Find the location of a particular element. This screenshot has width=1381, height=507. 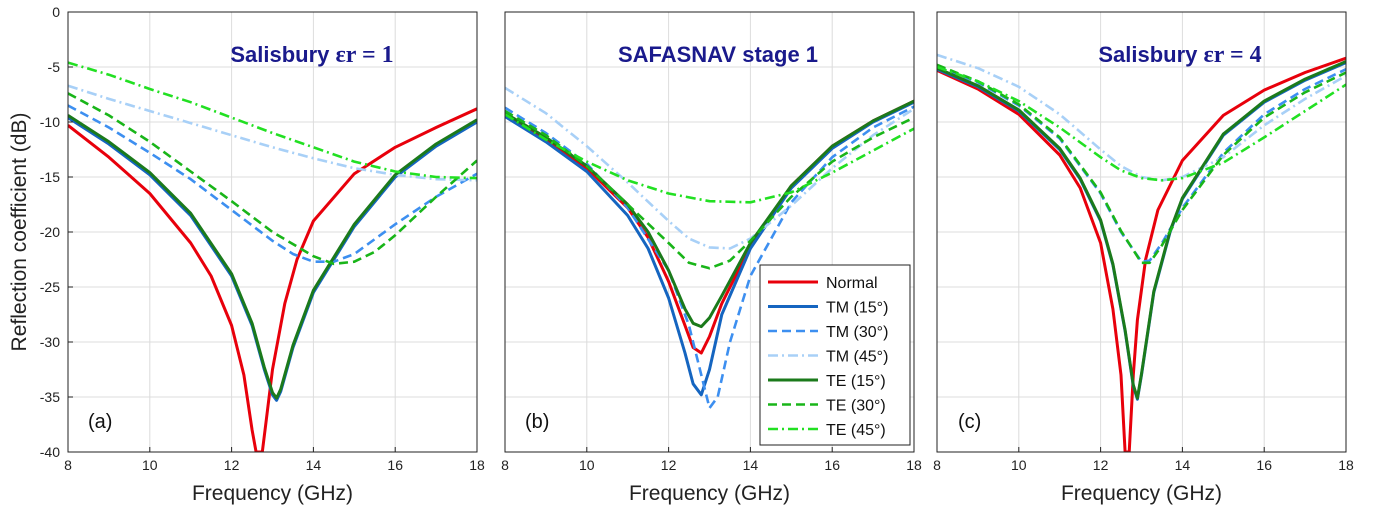

y-tick-label: -15 is located at coordinates (50, 177).